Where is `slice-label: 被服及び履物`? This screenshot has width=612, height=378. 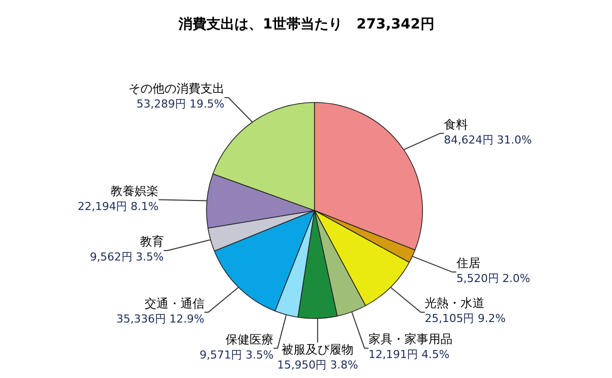 slice-label: 被服及び履物 is located at coordinates (318, 349).